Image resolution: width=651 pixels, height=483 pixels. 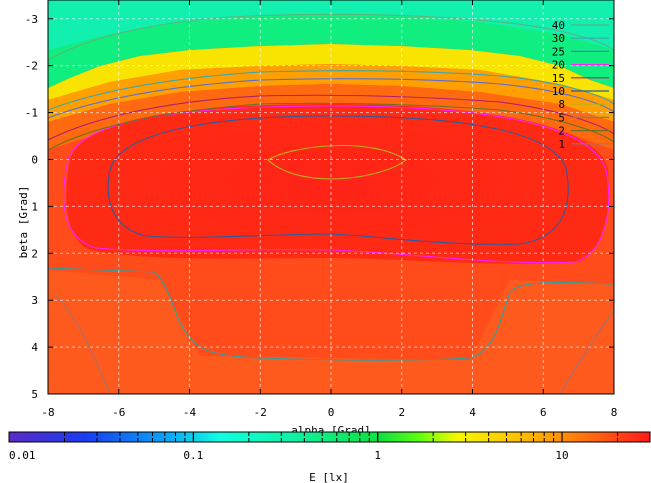 What do you see at coordinates (558, 25) in the screenshot?
I see `legend-label: 40` at bounding box center [558, 25].